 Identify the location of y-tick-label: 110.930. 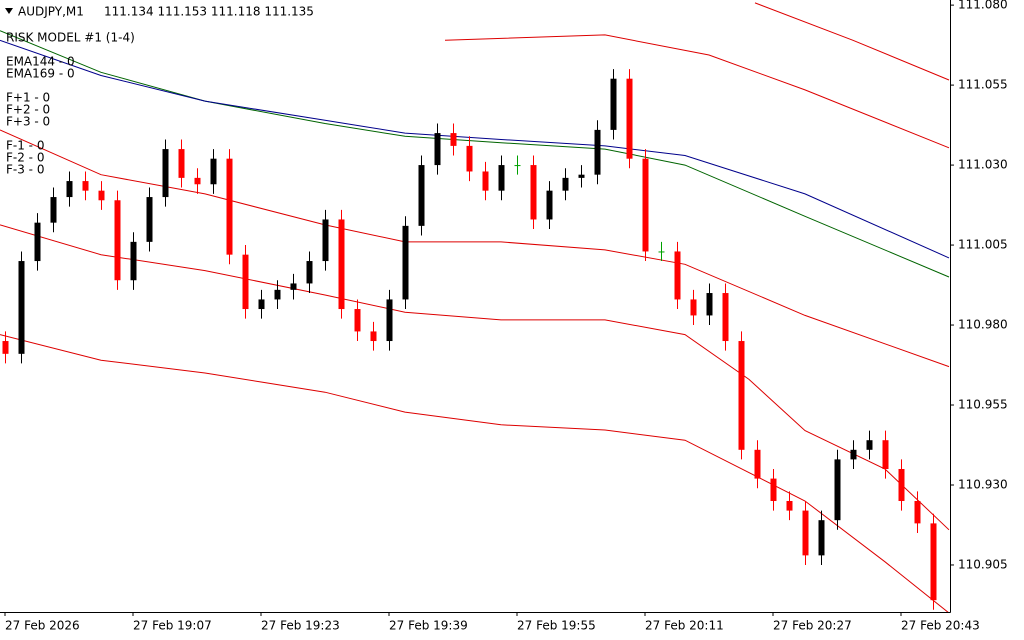
(983, 484).